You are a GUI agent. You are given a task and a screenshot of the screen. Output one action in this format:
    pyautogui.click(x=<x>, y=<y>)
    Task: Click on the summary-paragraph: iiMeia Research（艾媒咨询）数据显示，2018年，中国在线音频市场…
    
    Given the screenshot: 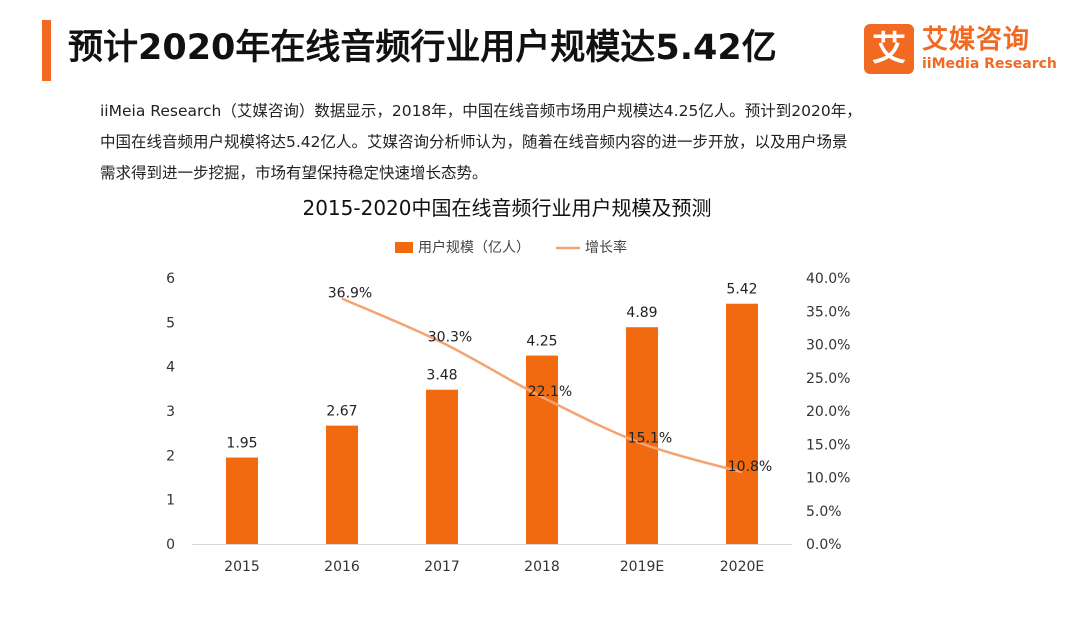 What is the action you would take?
    pyautogui.click(x=530, y=142)
    